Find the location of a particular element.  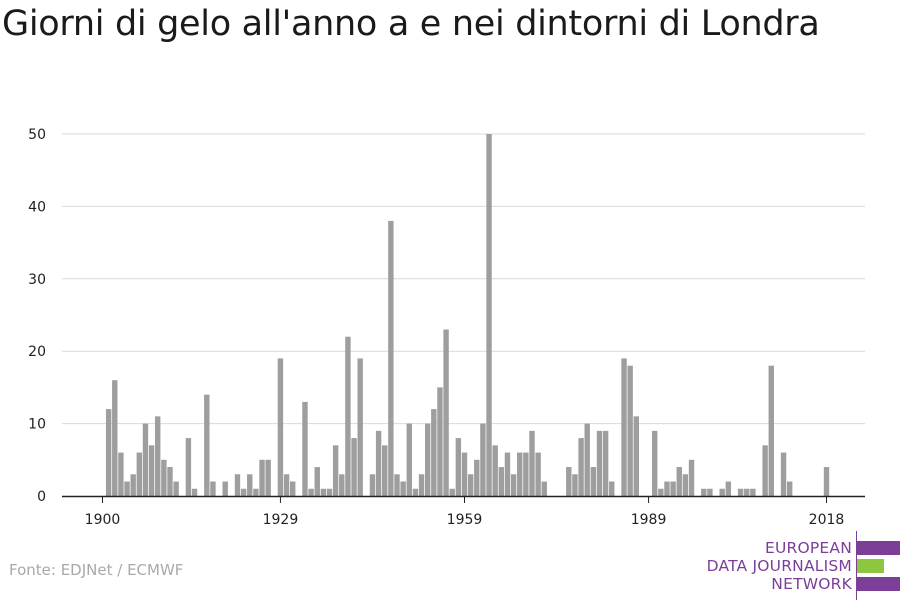

bar-2004 is located at coordinates (740, 492).